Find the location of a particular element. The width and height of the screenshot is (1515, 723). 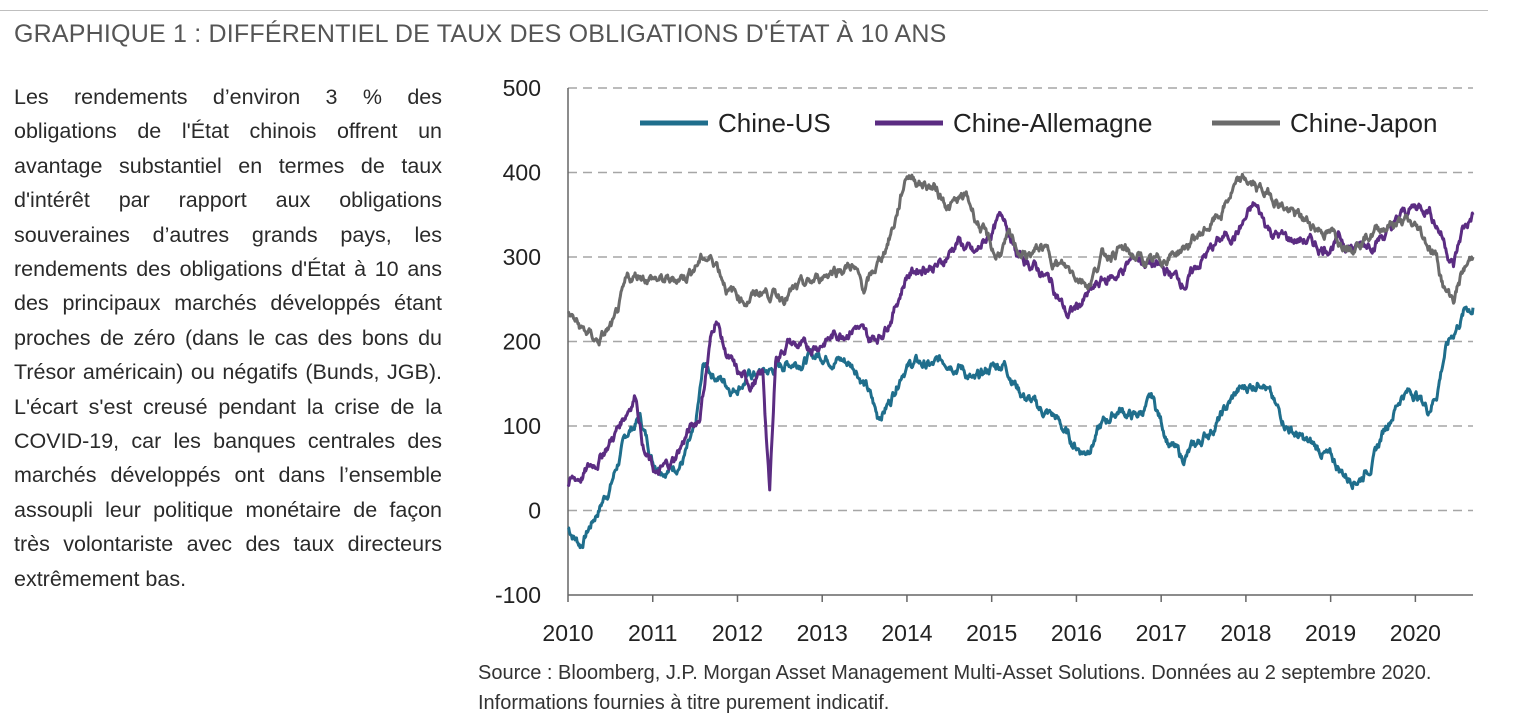

x-tick-label-2018: 2018 is located at coordinates (1245, 633).